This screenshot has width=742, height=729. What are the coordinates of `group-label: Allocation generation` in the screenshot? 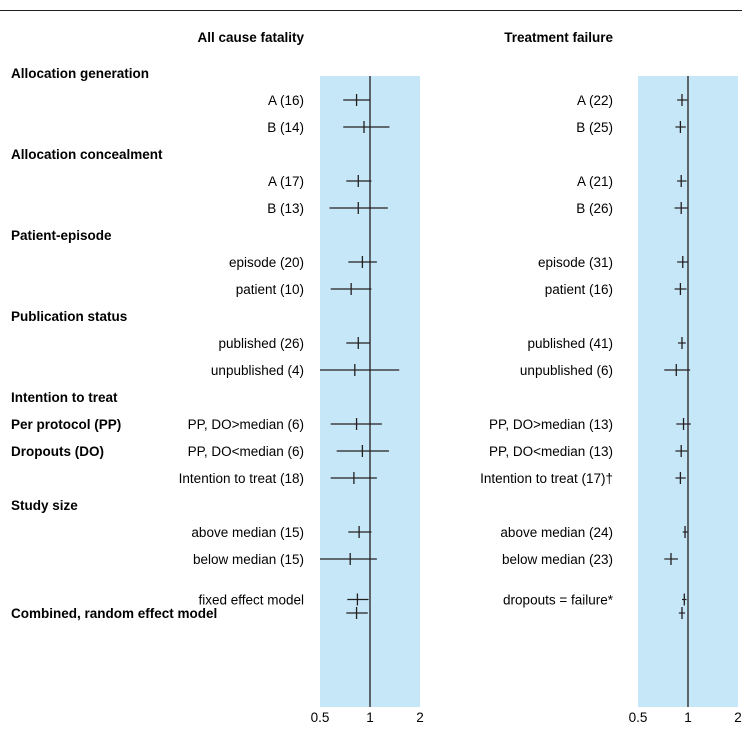 It's located at (80, 73).